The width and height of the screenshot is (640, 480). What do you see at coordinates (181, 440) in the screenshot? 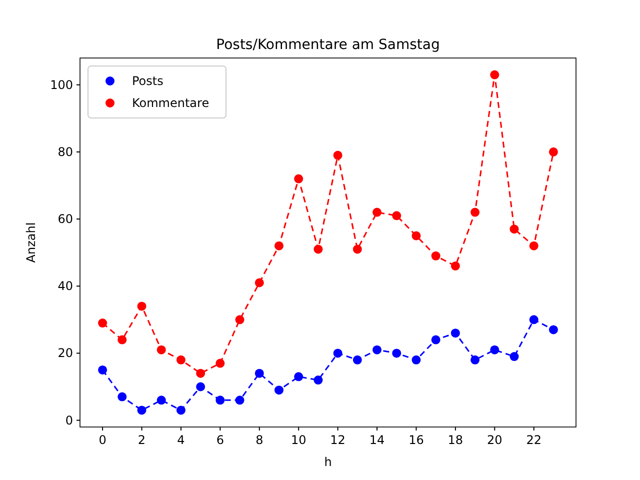
I see `x-tick-label: 4` at bounding box center [181, 440].